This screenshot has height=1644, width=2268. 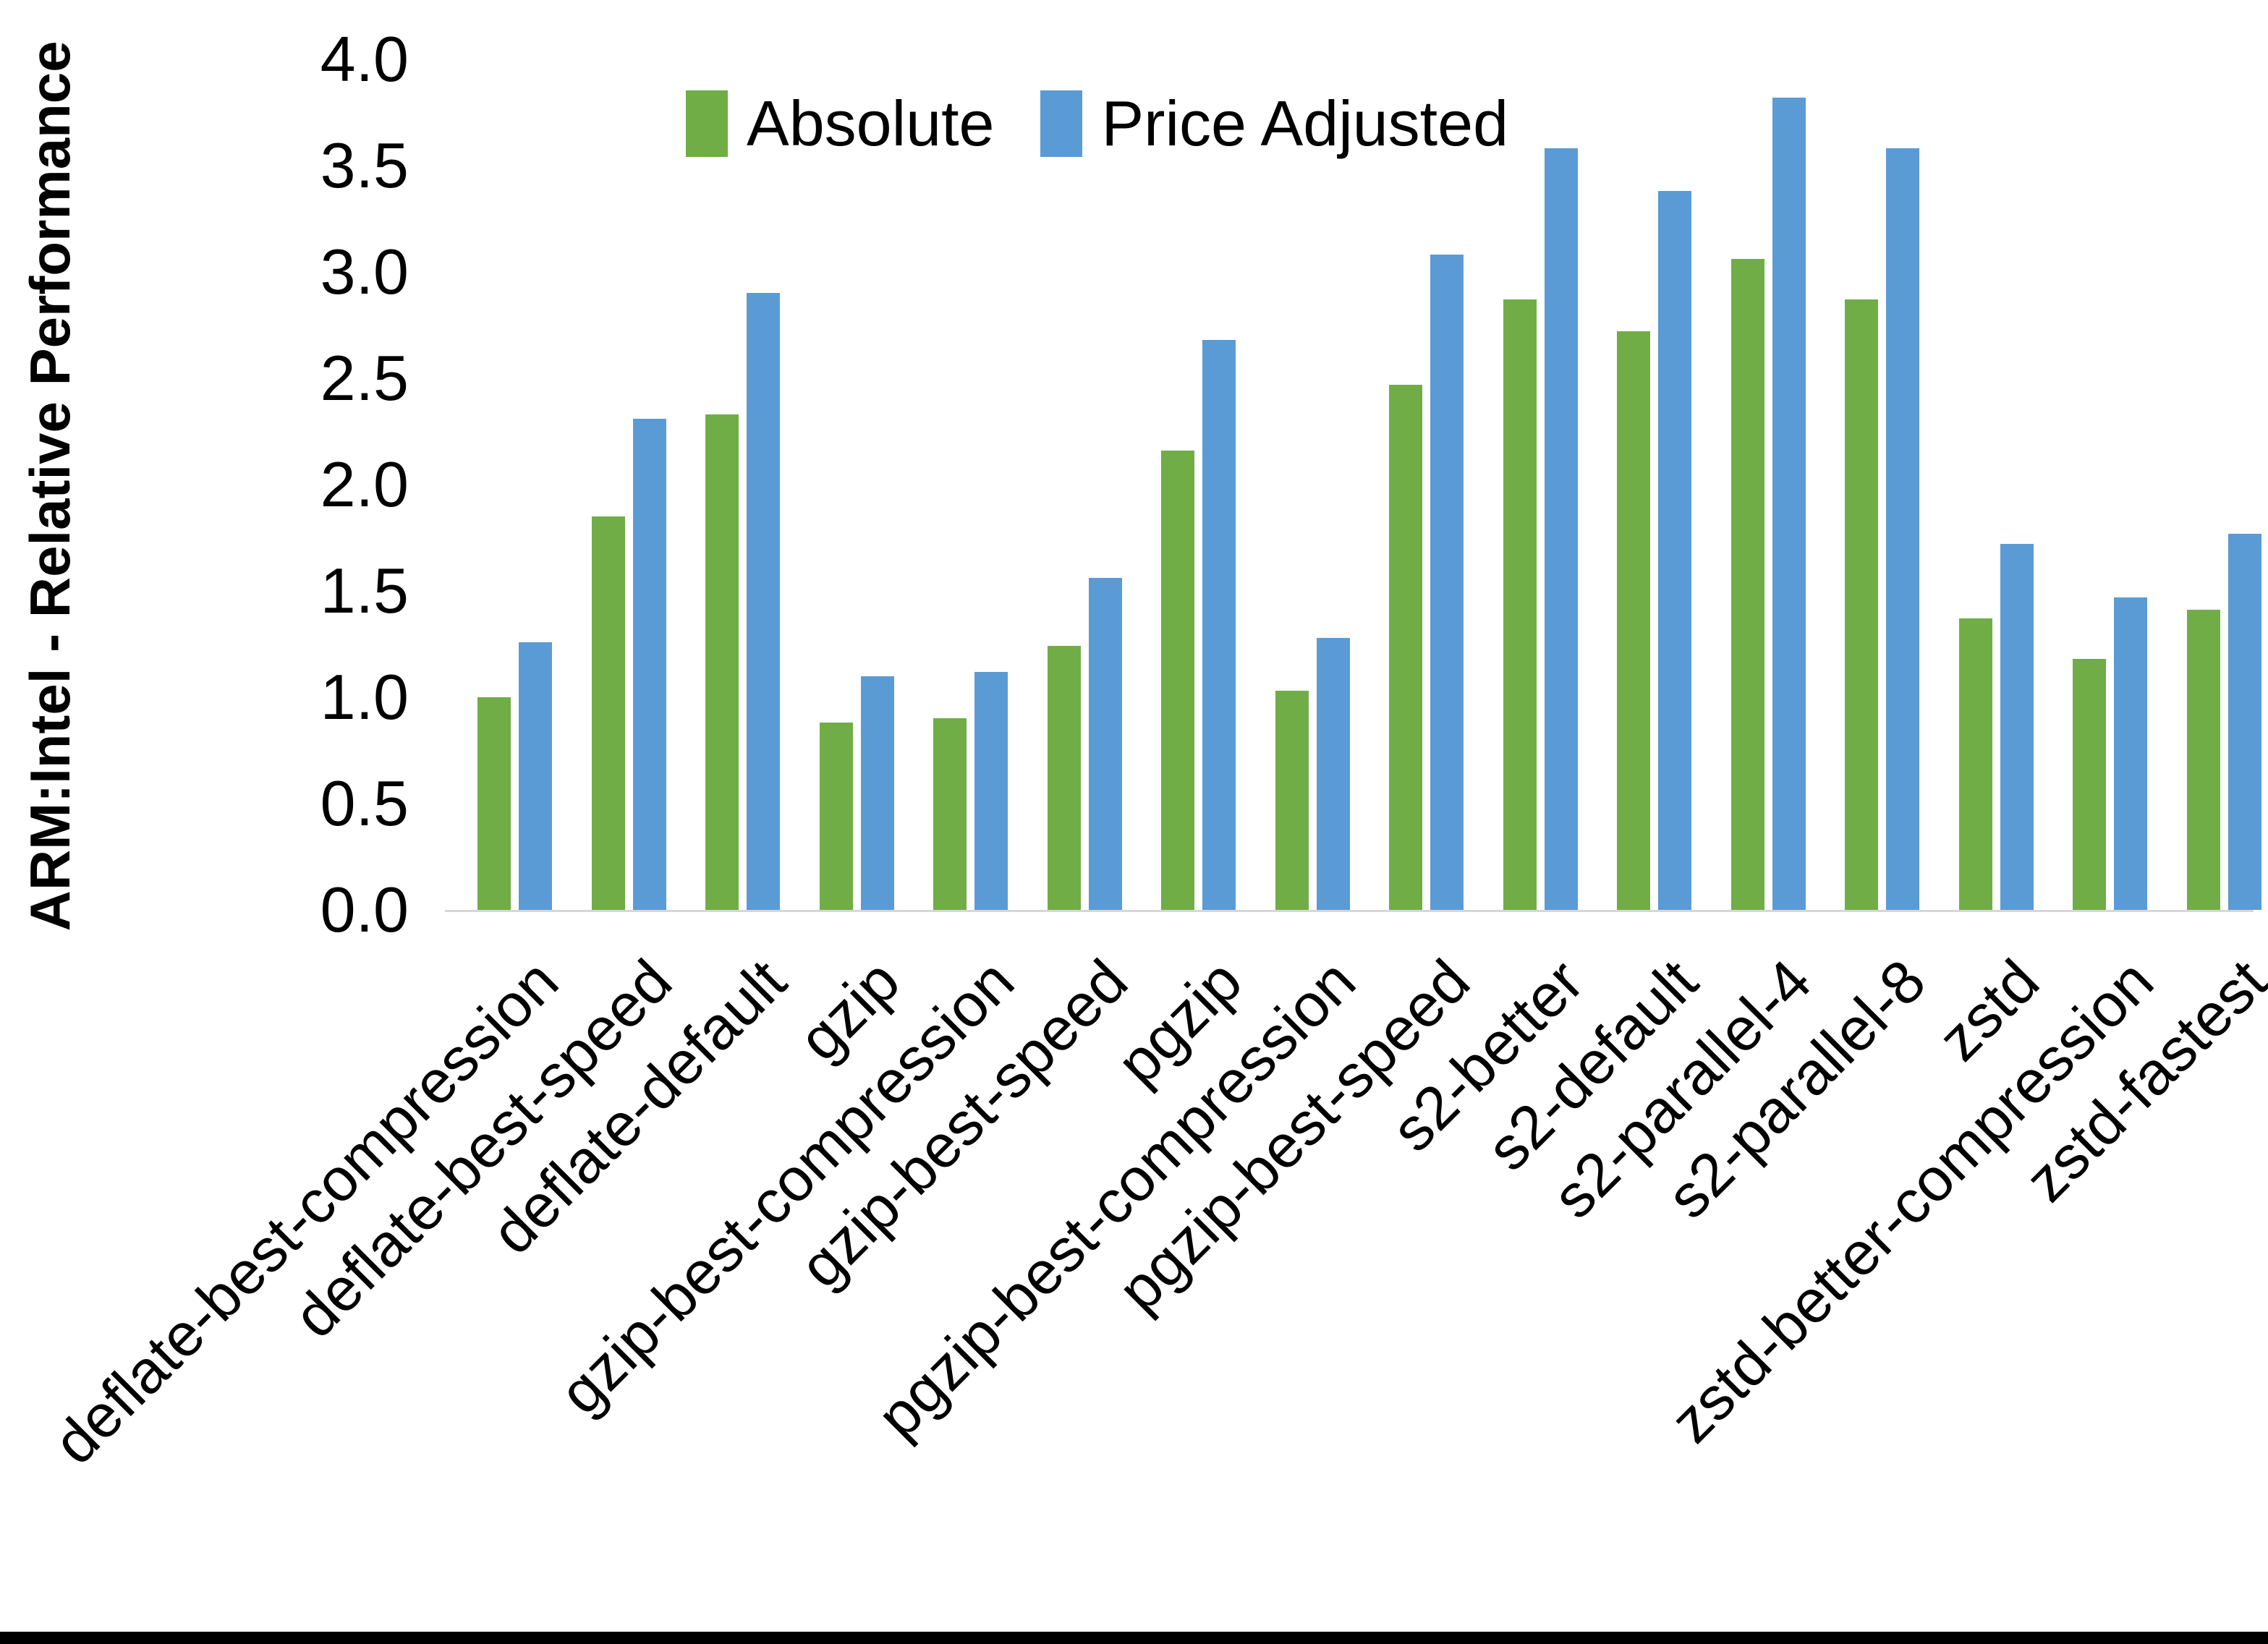 What do you see at coordinates (364, 909) in the screenshot?
I see `y-tick-label: 0.0` at bounding box center [364, 909].